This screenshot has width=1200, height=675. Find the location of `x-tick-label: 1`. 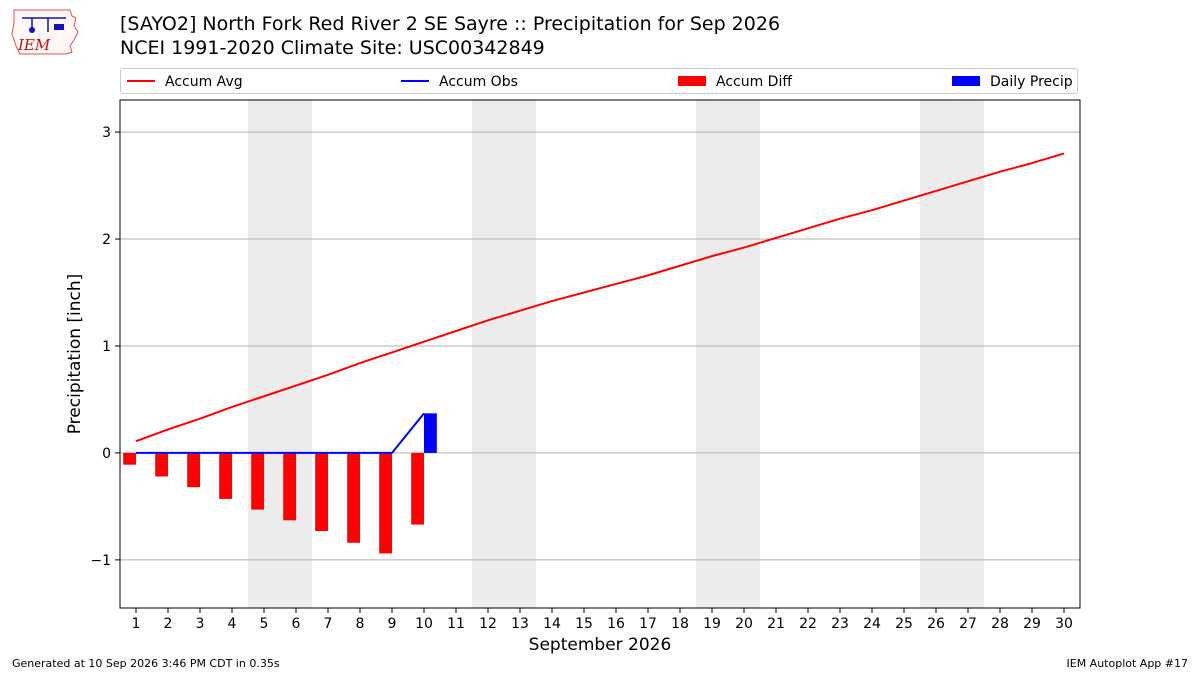

x-tick-label: 1 is located at coordinates (136, 624).